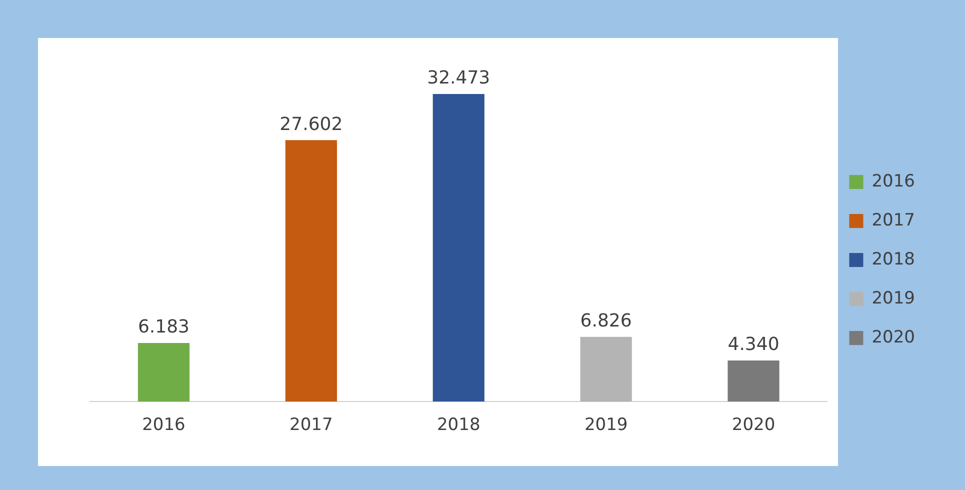 This screenshot has height=490, width=965. I want to click on x-tick-label: 2017, so click(311, 425).